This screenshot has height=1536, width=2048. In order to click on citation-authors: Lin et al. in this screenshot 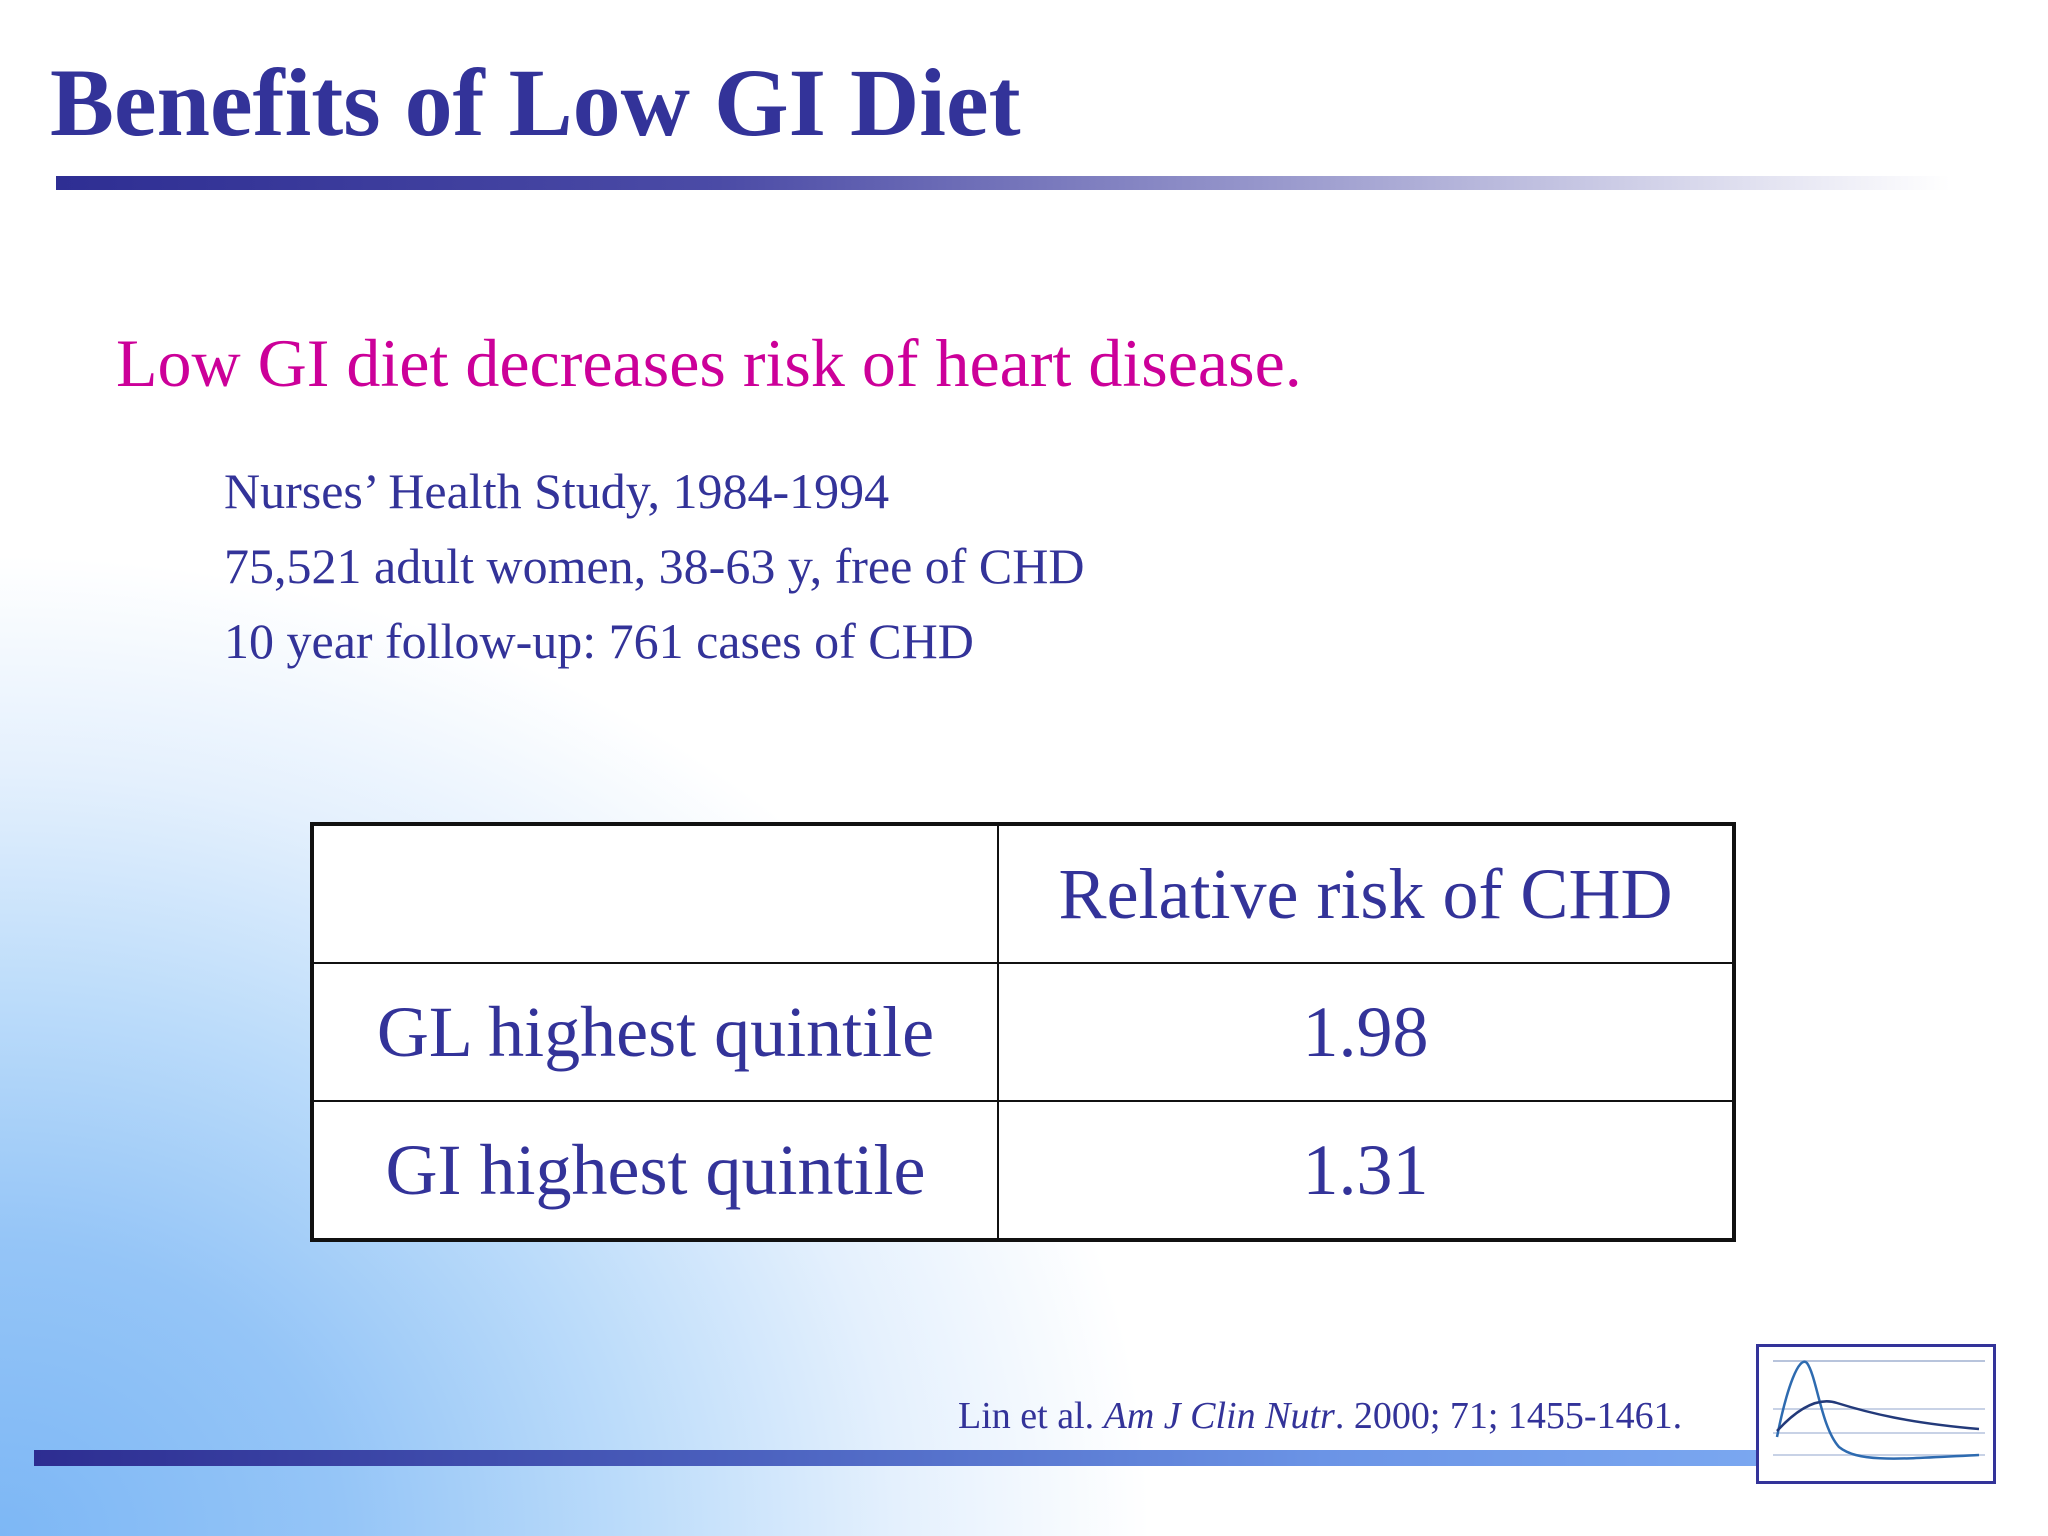, I will do `click(1026, 1416)`.